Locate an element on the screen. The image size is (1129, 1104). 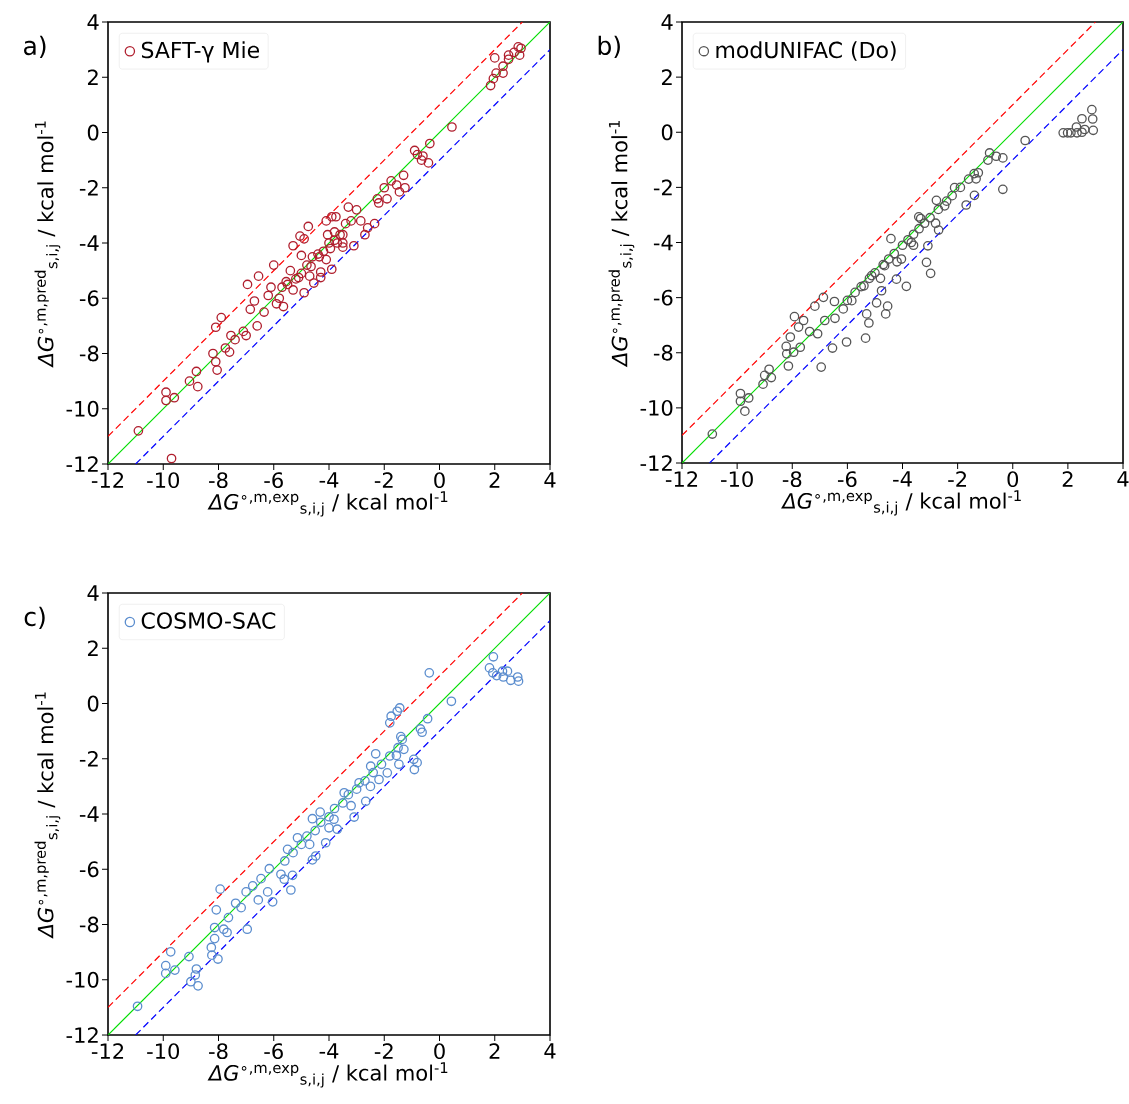
legend-label: modUNIFAC (Do) is located at coordinates (806, 51).